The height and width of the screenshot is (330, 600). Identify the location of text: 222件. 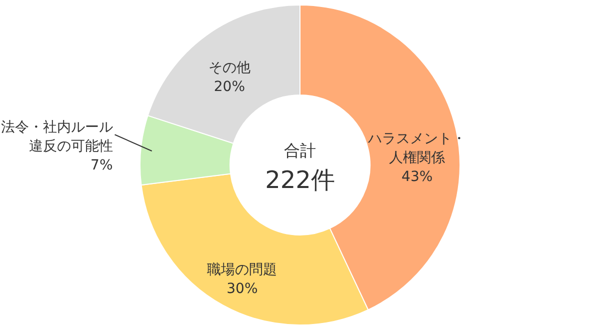
(300, 180).